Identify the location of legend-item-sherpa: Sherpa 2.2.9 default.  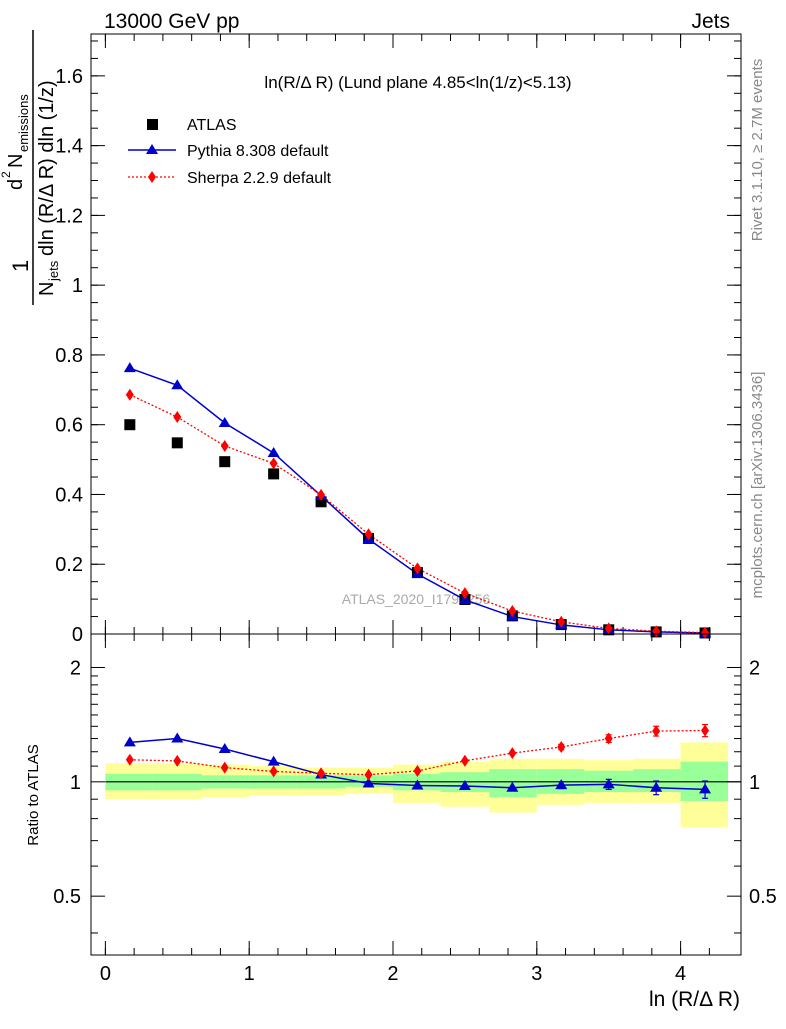
(230, 178).